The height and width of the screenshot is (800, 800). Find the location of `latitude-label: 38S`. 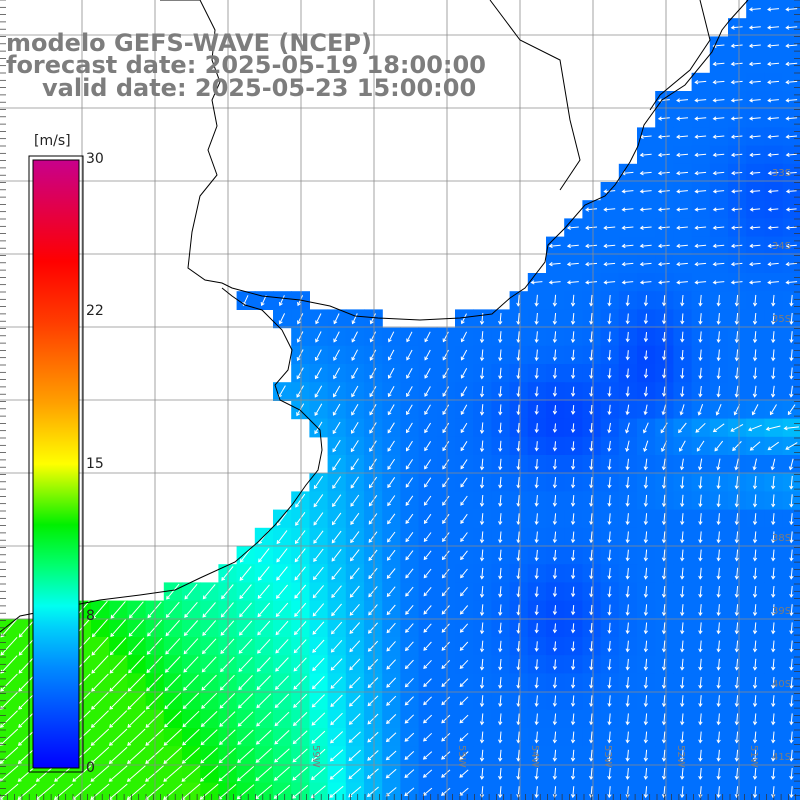

latitude-label: 38S is located at coordinates (781, 538).